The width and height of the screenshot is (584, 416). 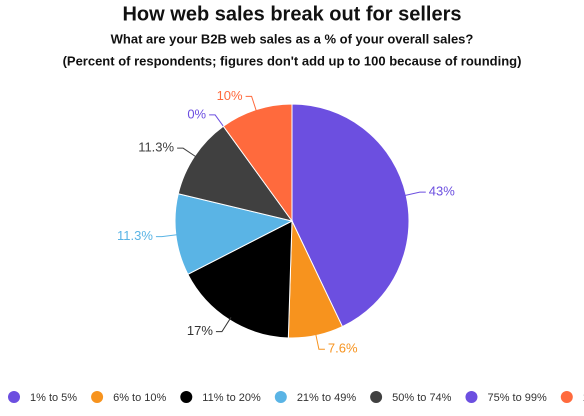 What do you see at coordinates (196, 113) in the screenshot?
I see `data-label: 0%` at bounding box center [196, 113].